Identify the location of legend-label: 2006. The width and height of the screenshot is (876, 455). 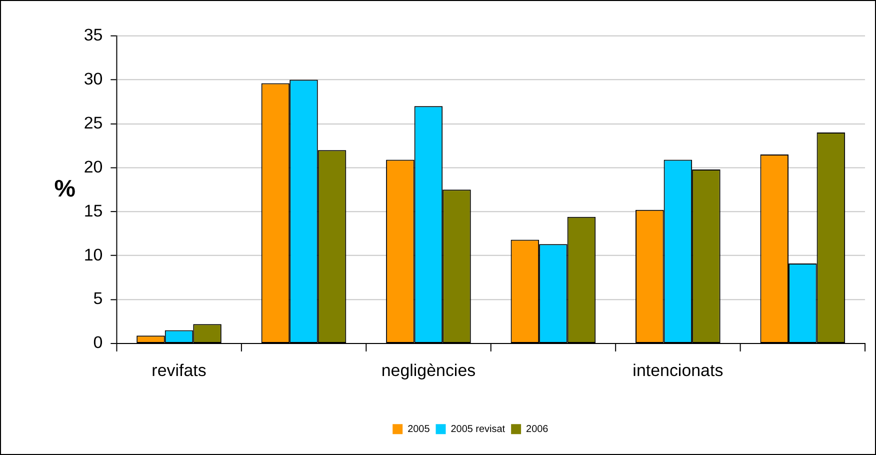
(537, 429).